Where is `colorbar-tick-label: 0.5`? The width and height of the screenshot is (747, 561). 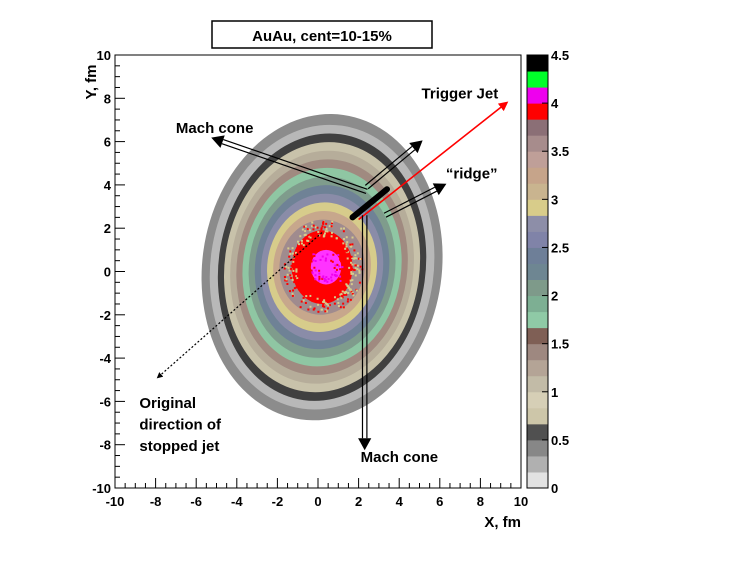
colorbar-tick-label: 0.5 is located at coordinates (560, 440).